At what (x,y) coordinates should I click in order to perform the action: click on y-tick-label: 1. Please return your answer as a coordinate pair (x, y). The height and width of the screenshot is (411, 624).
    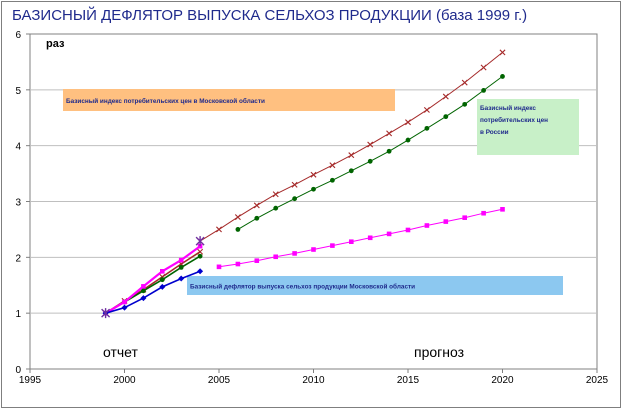
    Looking at the image, I should click on (18, 314).